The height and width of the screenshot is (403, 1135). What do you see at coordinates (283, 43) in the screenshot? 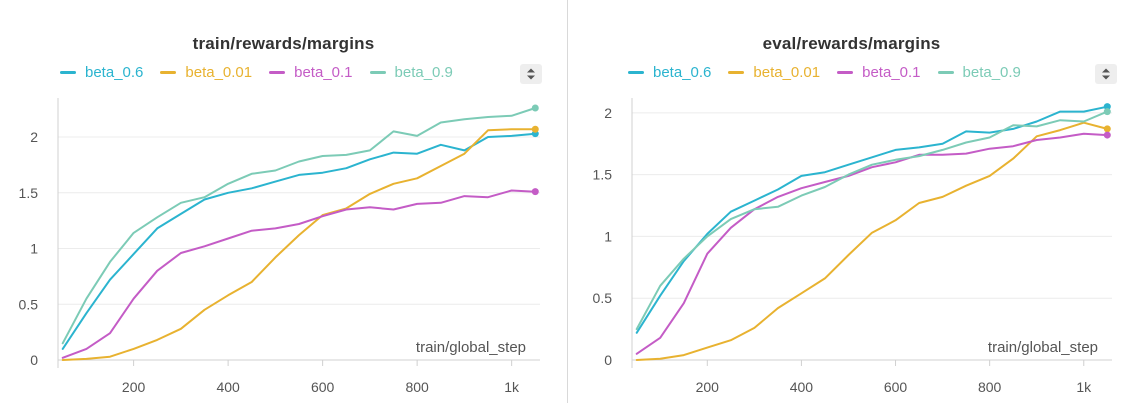
I see `chart-title: train/rewards/margins` at bounding box center [283, 43].